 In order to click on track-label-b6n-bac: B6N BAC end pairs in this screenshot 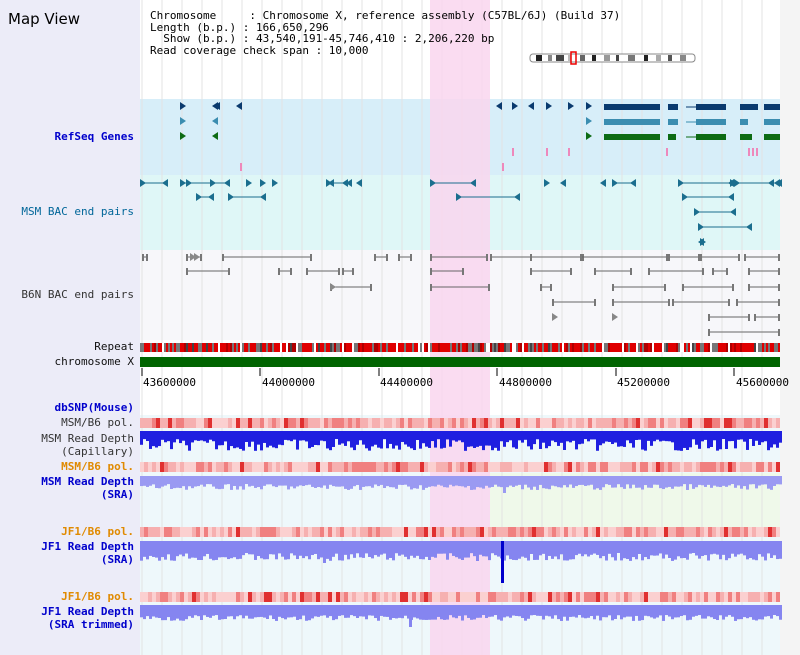, I will do `click(77, 294)`.